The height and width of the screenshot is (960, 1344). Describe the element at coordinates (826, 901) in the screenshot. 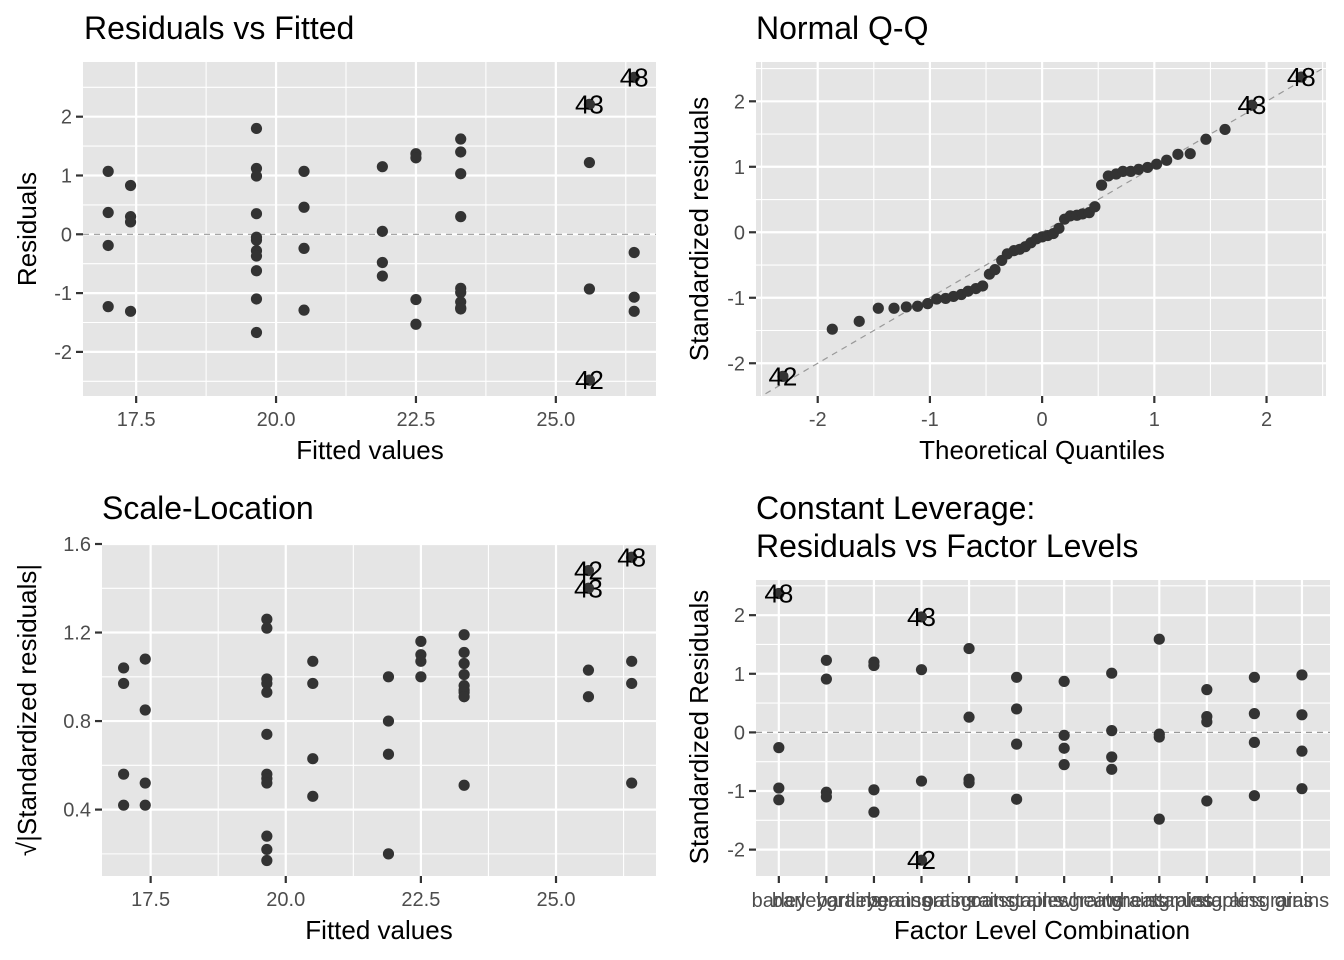

I see `x-tick-label: barleygrains` at that location.